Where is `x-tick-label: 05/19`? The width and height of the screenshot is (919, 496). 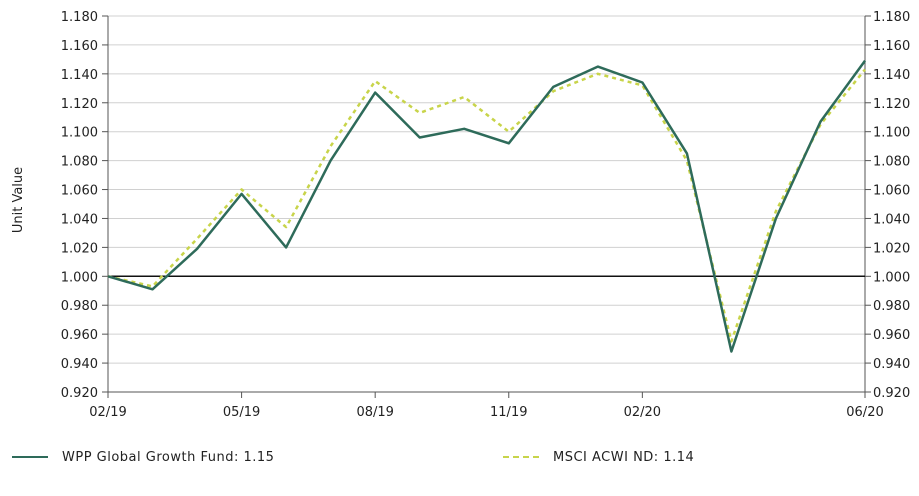
x-tick-label: 05/19 is located at coordinates (241, 412).